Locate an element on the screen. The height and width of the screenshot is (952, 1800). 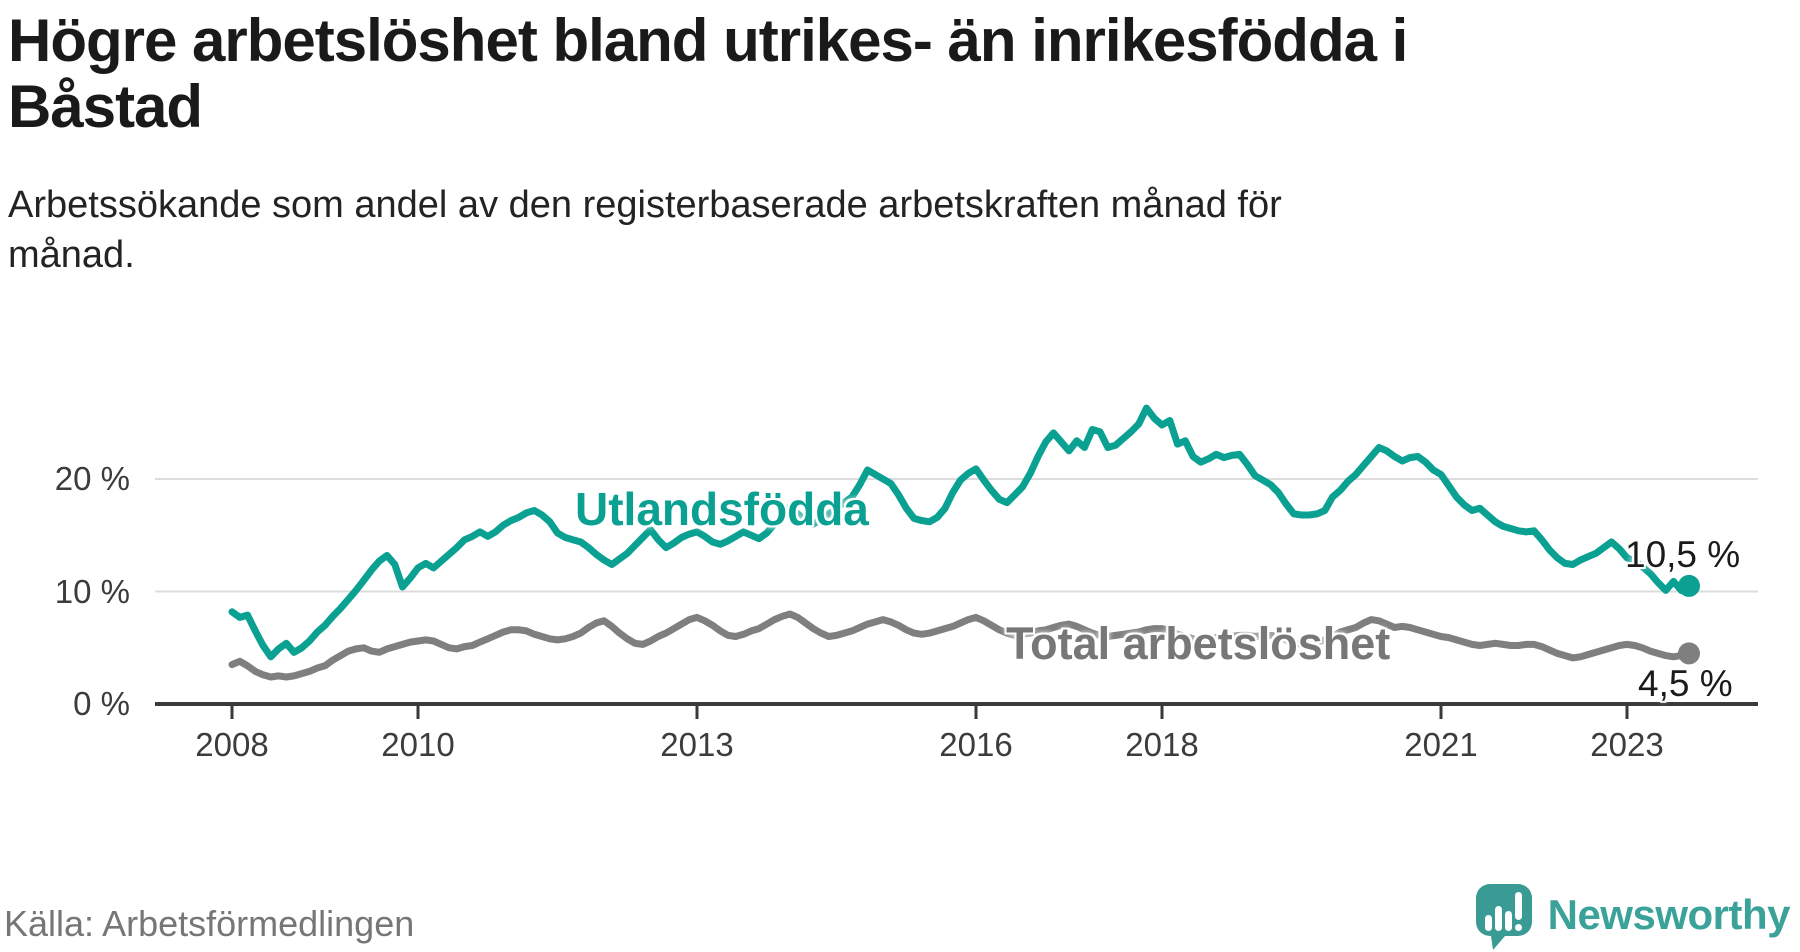
series-end-dot-utlandsfodda is located at coordinates (1689, 585).